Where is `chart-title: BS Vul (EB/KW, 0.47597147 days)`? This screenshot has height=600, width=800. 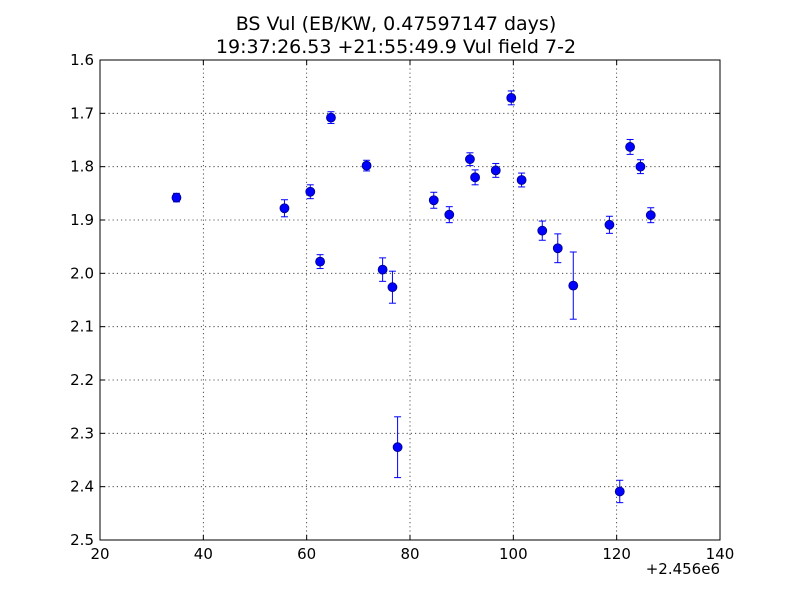 chart-title: BS Vul (EB/KW, 0.47597147 days) is located at coordinates (396, 24).